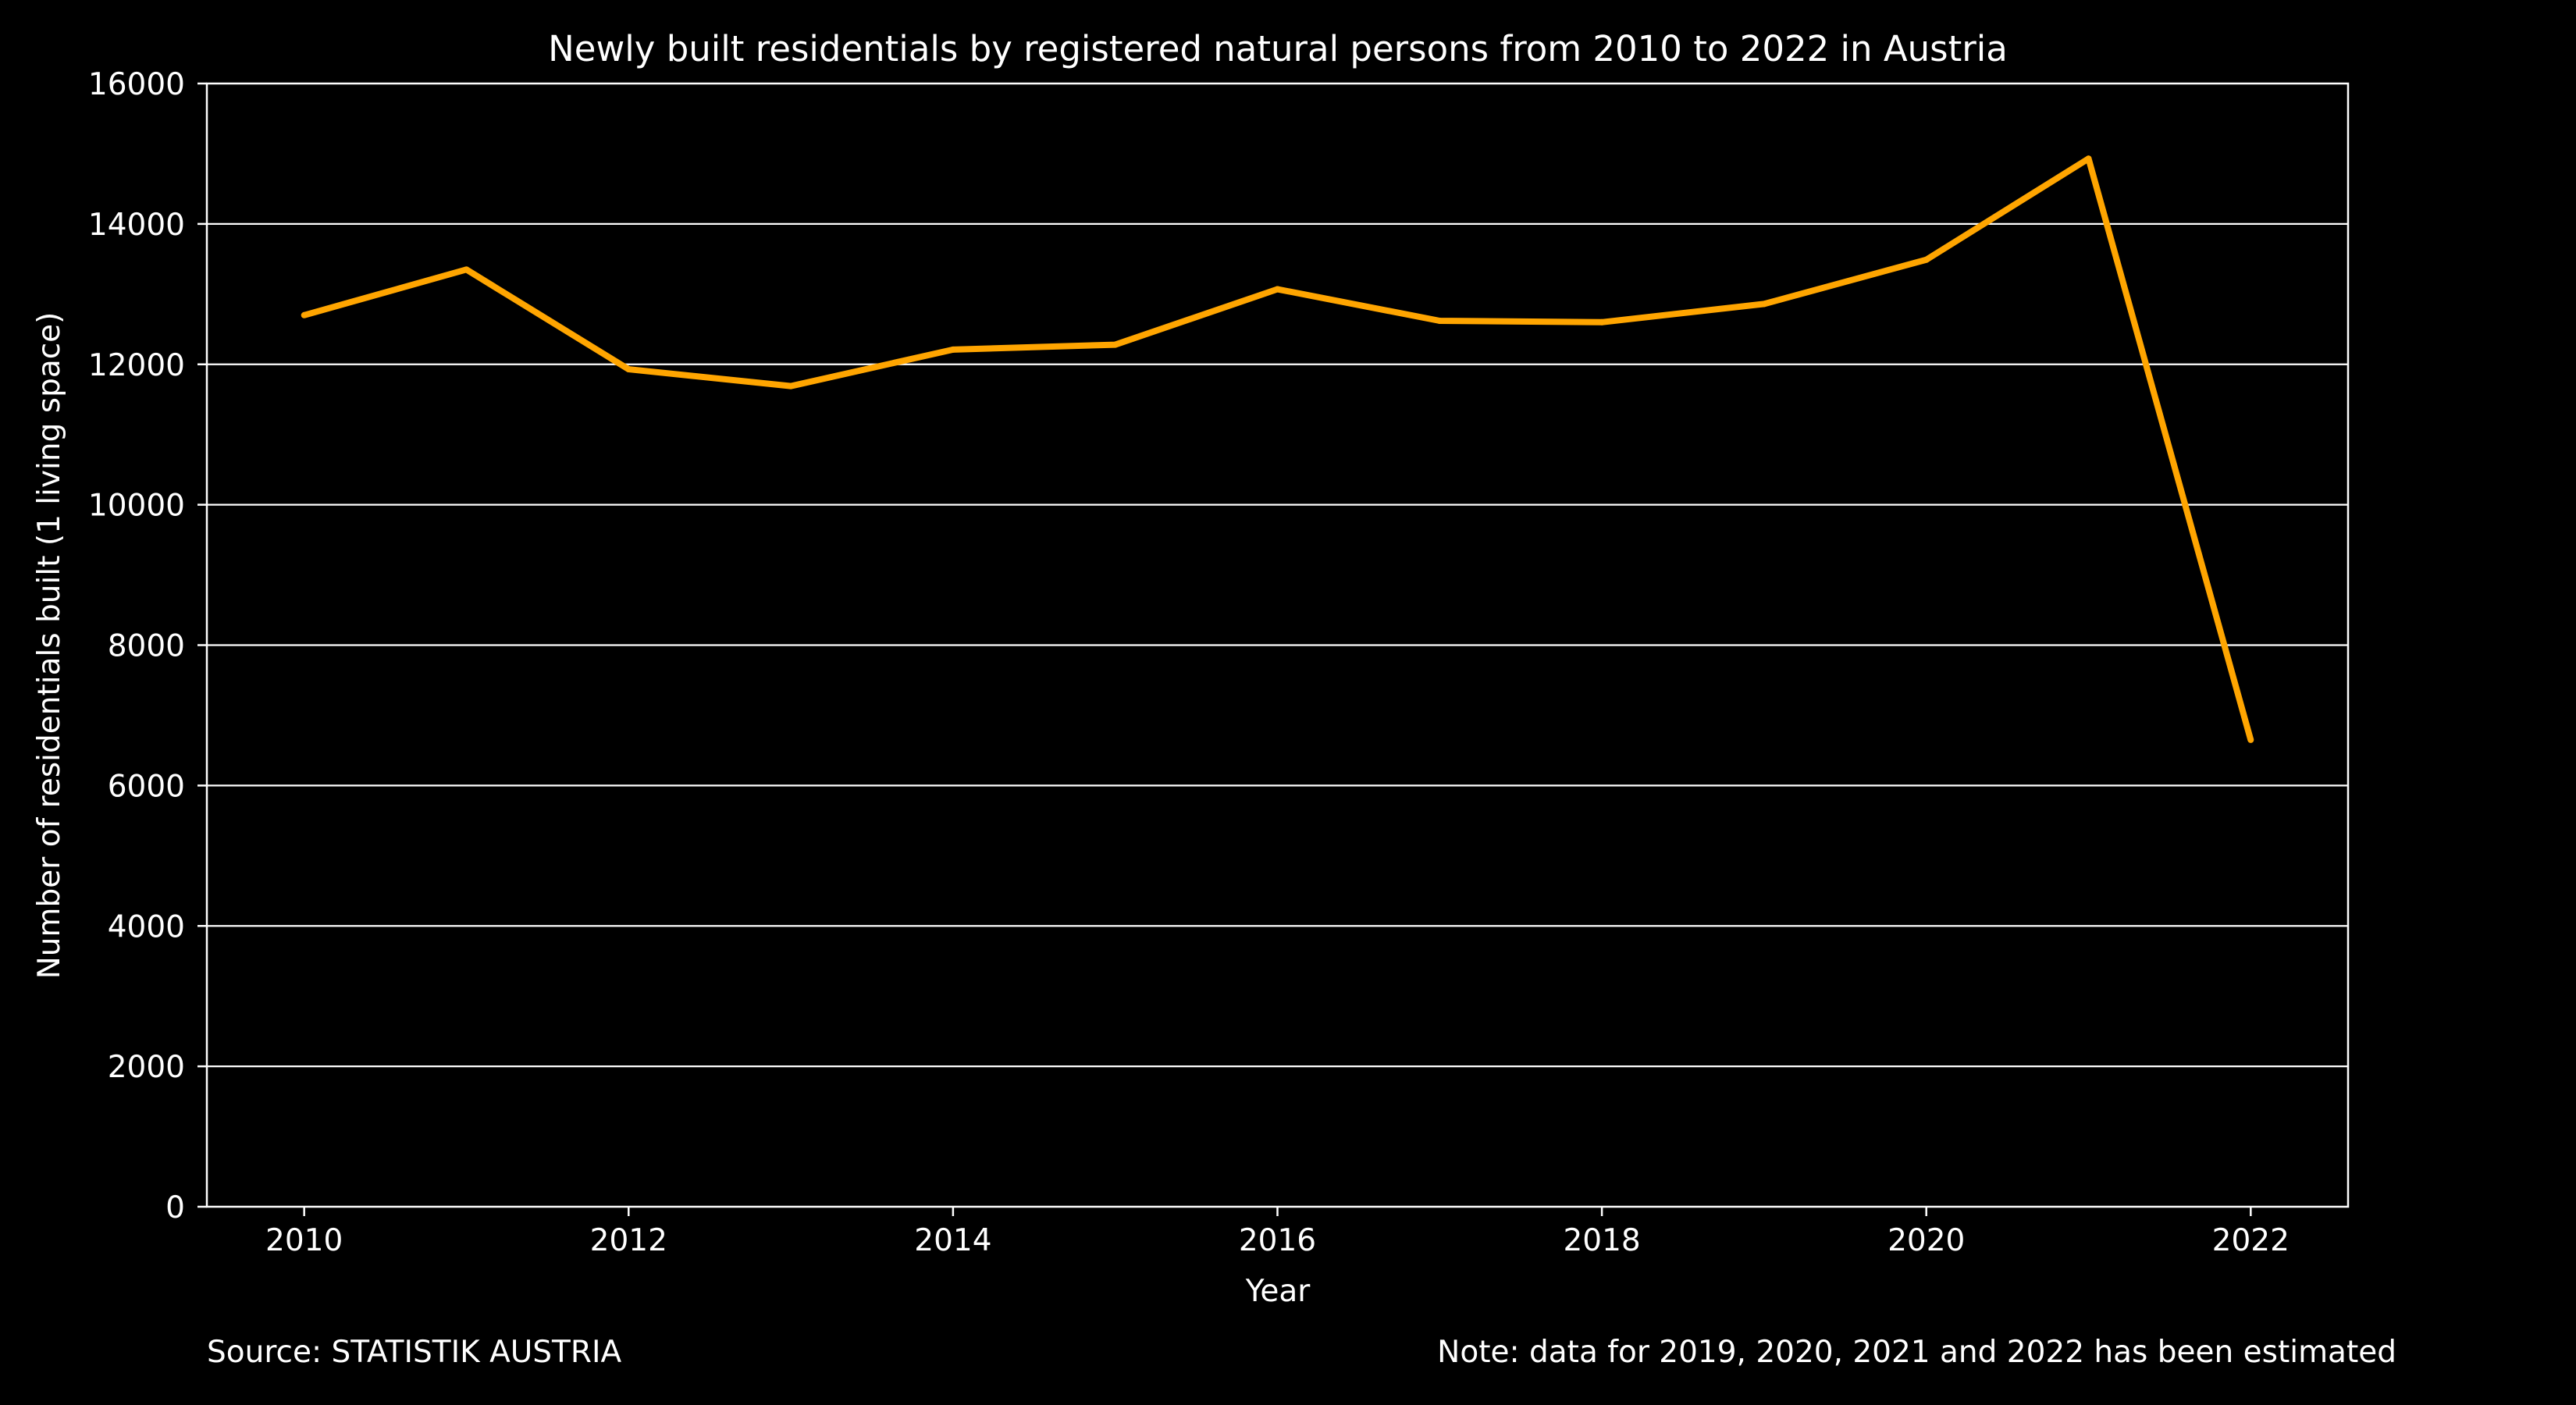 The image size is (2576, 1405). Describe the element at coordinates (136, 85) in the screenshot. I see `y-tick-label: 16000` at that location.